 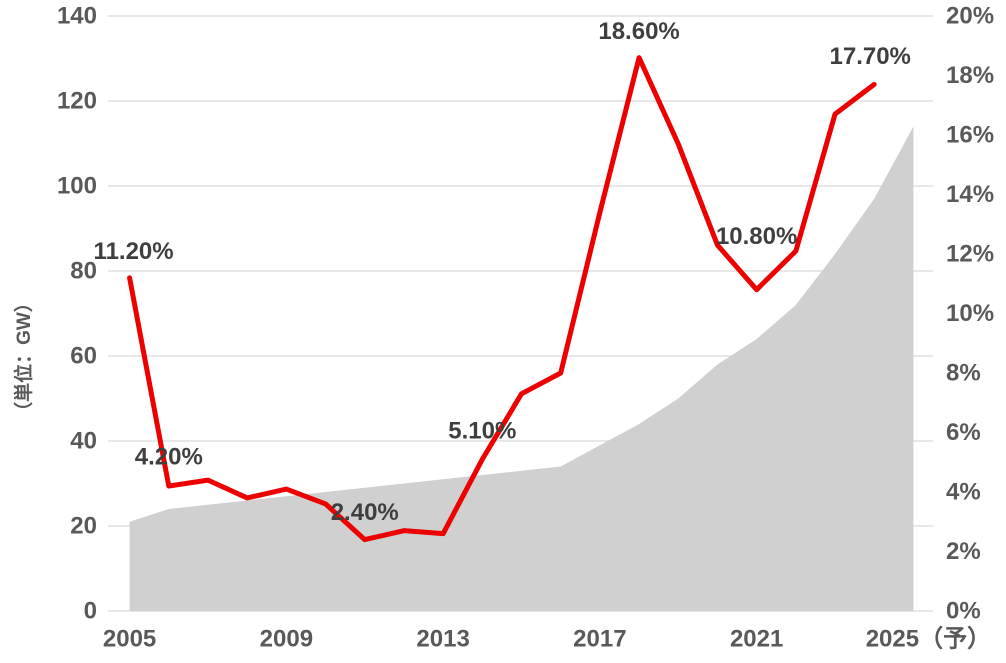 I want to click on x-tick-label: 2025（予）, so click(x=928, y=638).